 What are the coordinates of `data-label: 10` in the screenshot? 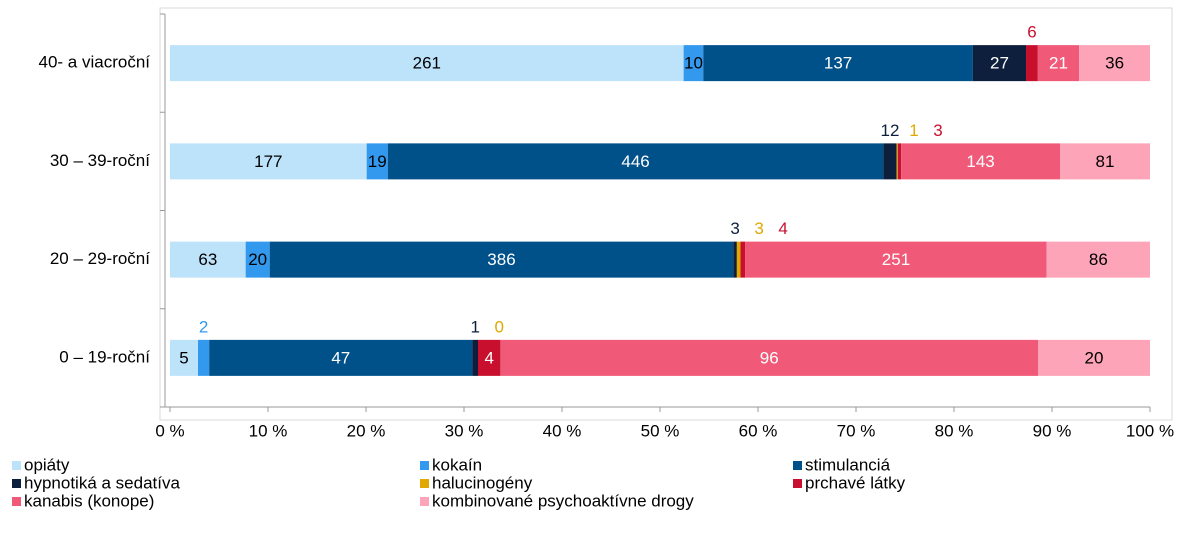 It's located at (693, 63).